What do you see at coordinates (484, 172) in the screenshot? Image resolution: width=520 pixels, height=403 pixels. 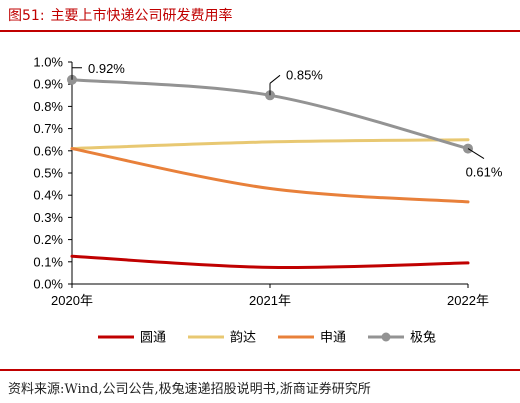 I see `data-label: 0.61%` at bounding box center [484, 172].